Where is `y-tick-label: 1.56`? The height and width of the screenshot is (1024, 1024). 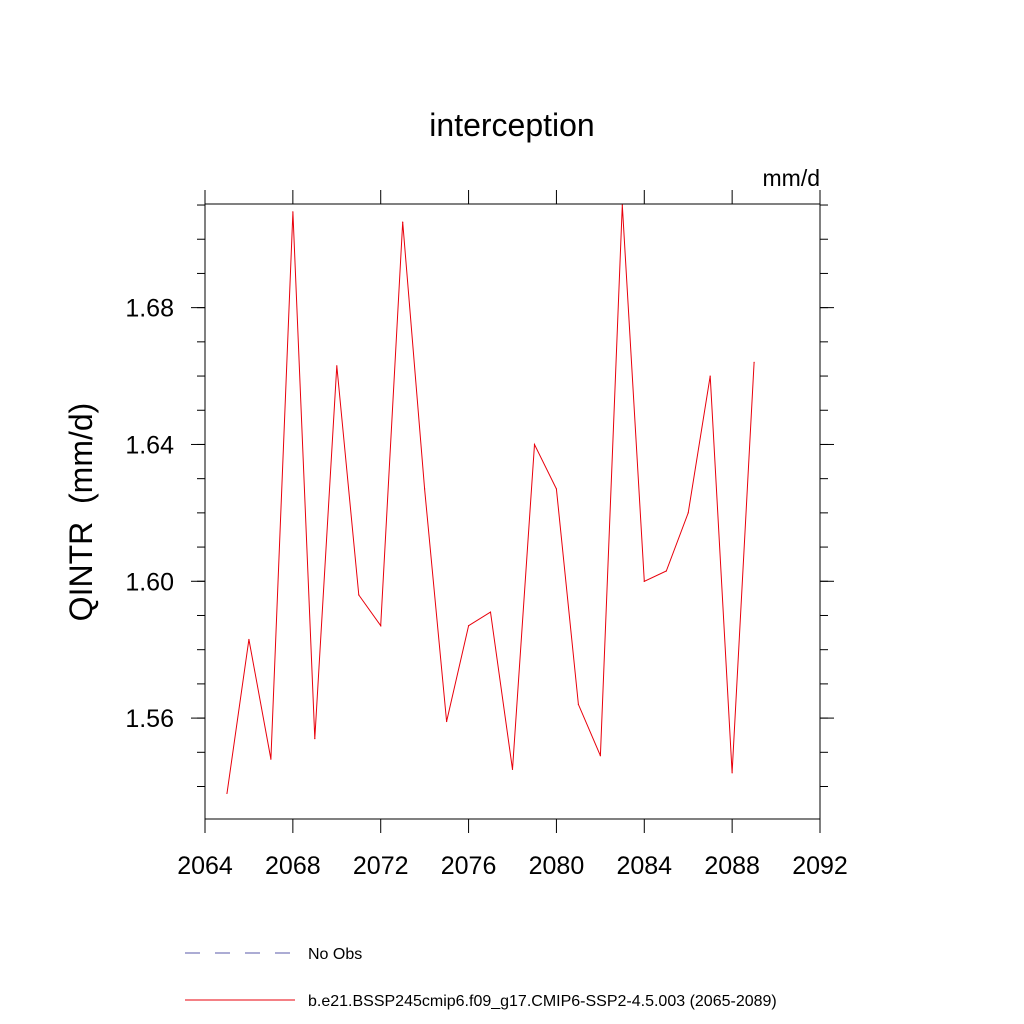 y-tick-label: 1.56 is located at coordinates (149, 719).